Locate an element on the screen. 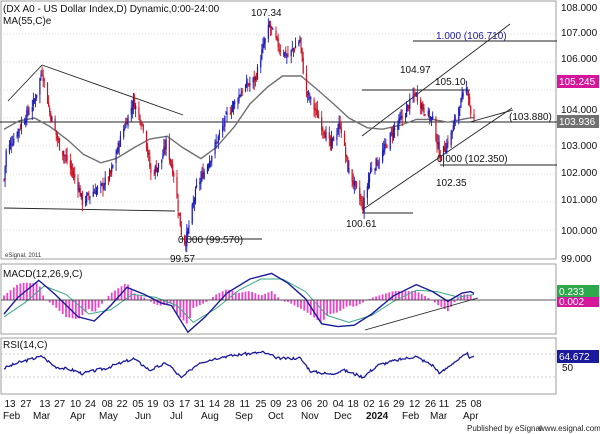  price-tick-108: 108.000 is located at coordinates (579, 8).